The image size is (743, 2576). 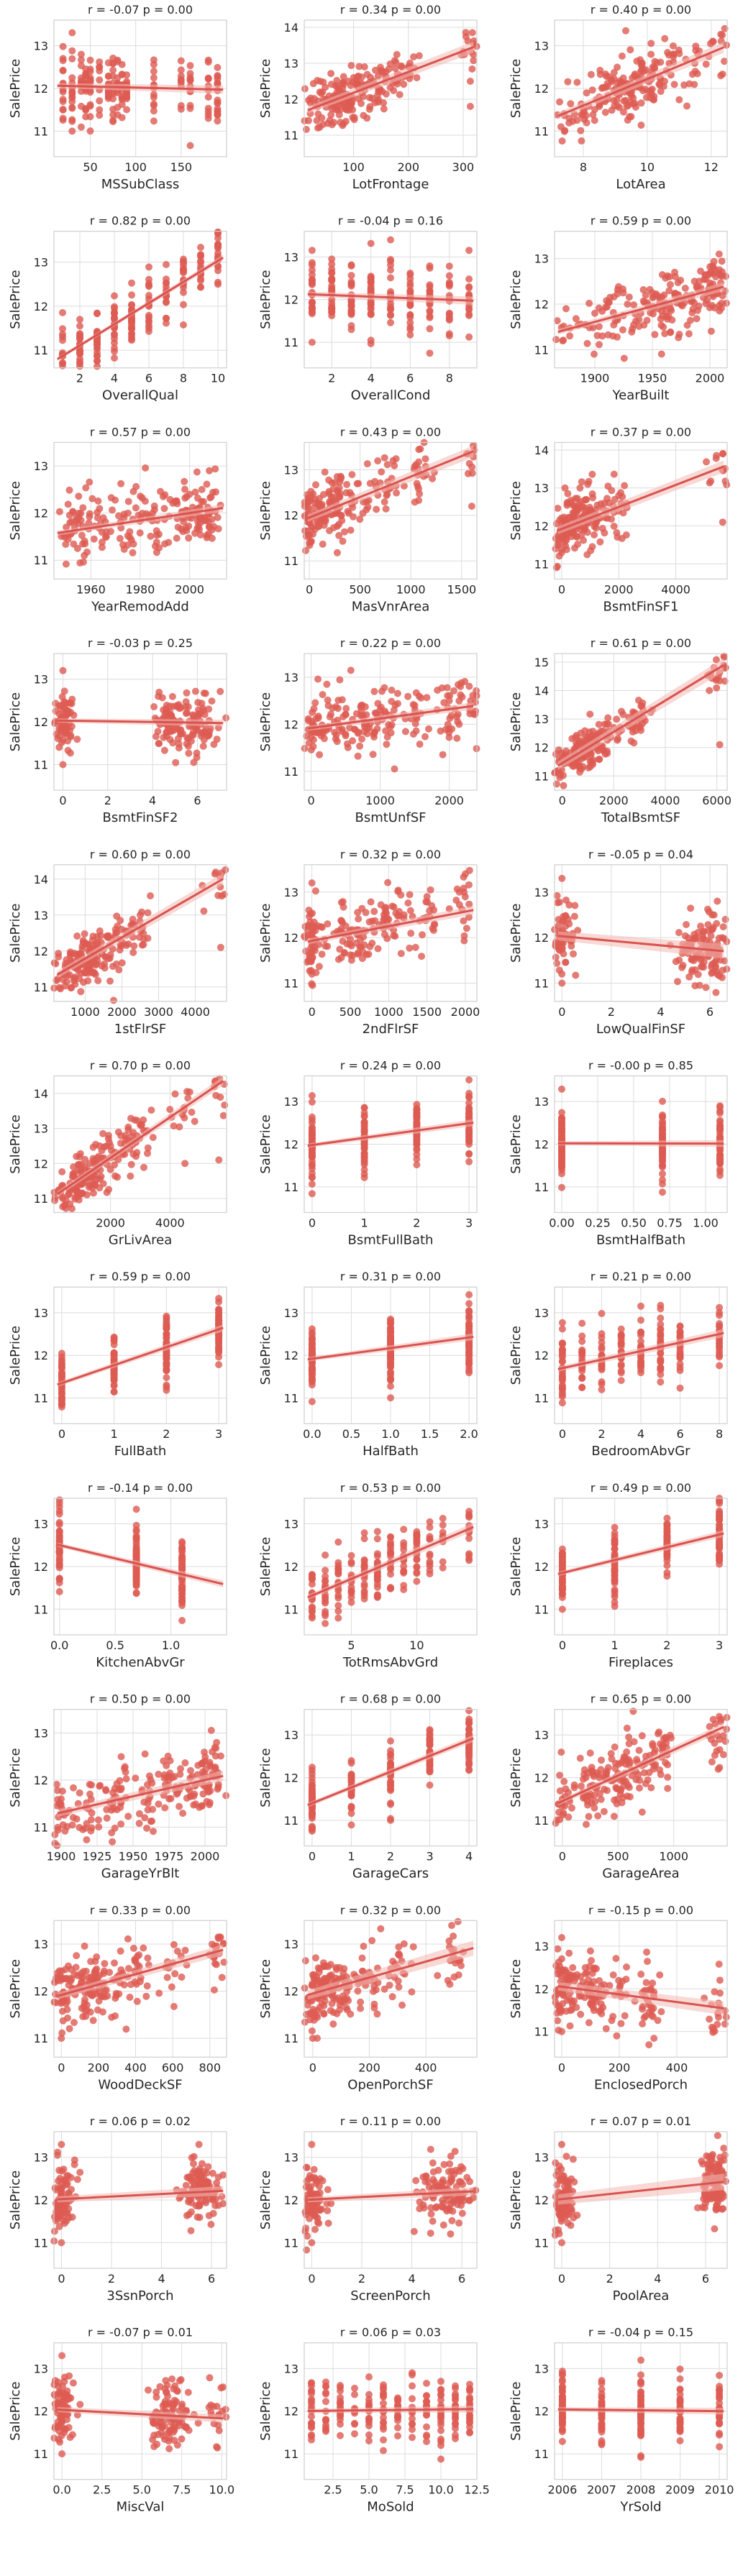 What do you see at coordinates (41, 514) in the screenshot?
I see `y-tick-label: 12` at bounding box center [41, 514].